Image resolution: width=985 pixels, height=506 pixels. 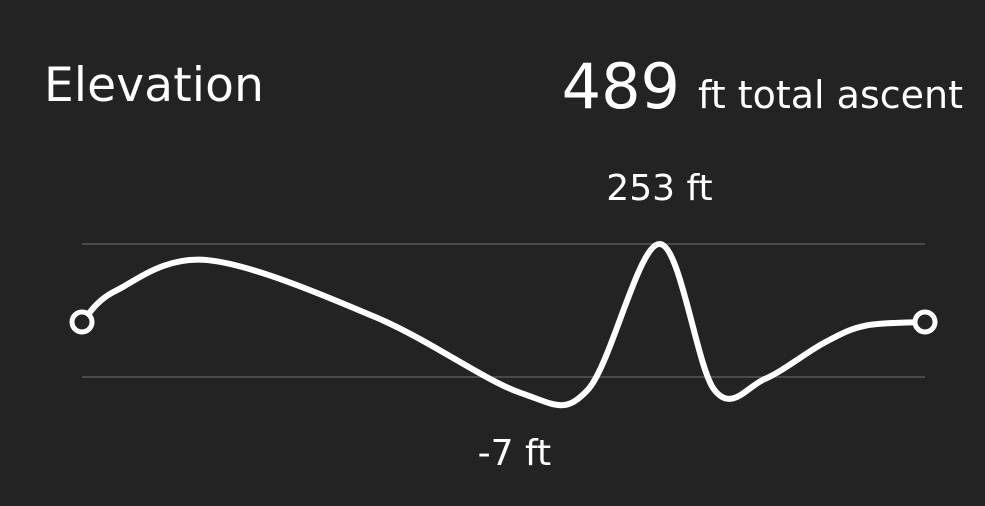 I want to click on total-ascent-summary: 489 ft total ascent, so click(x=762, y=87).